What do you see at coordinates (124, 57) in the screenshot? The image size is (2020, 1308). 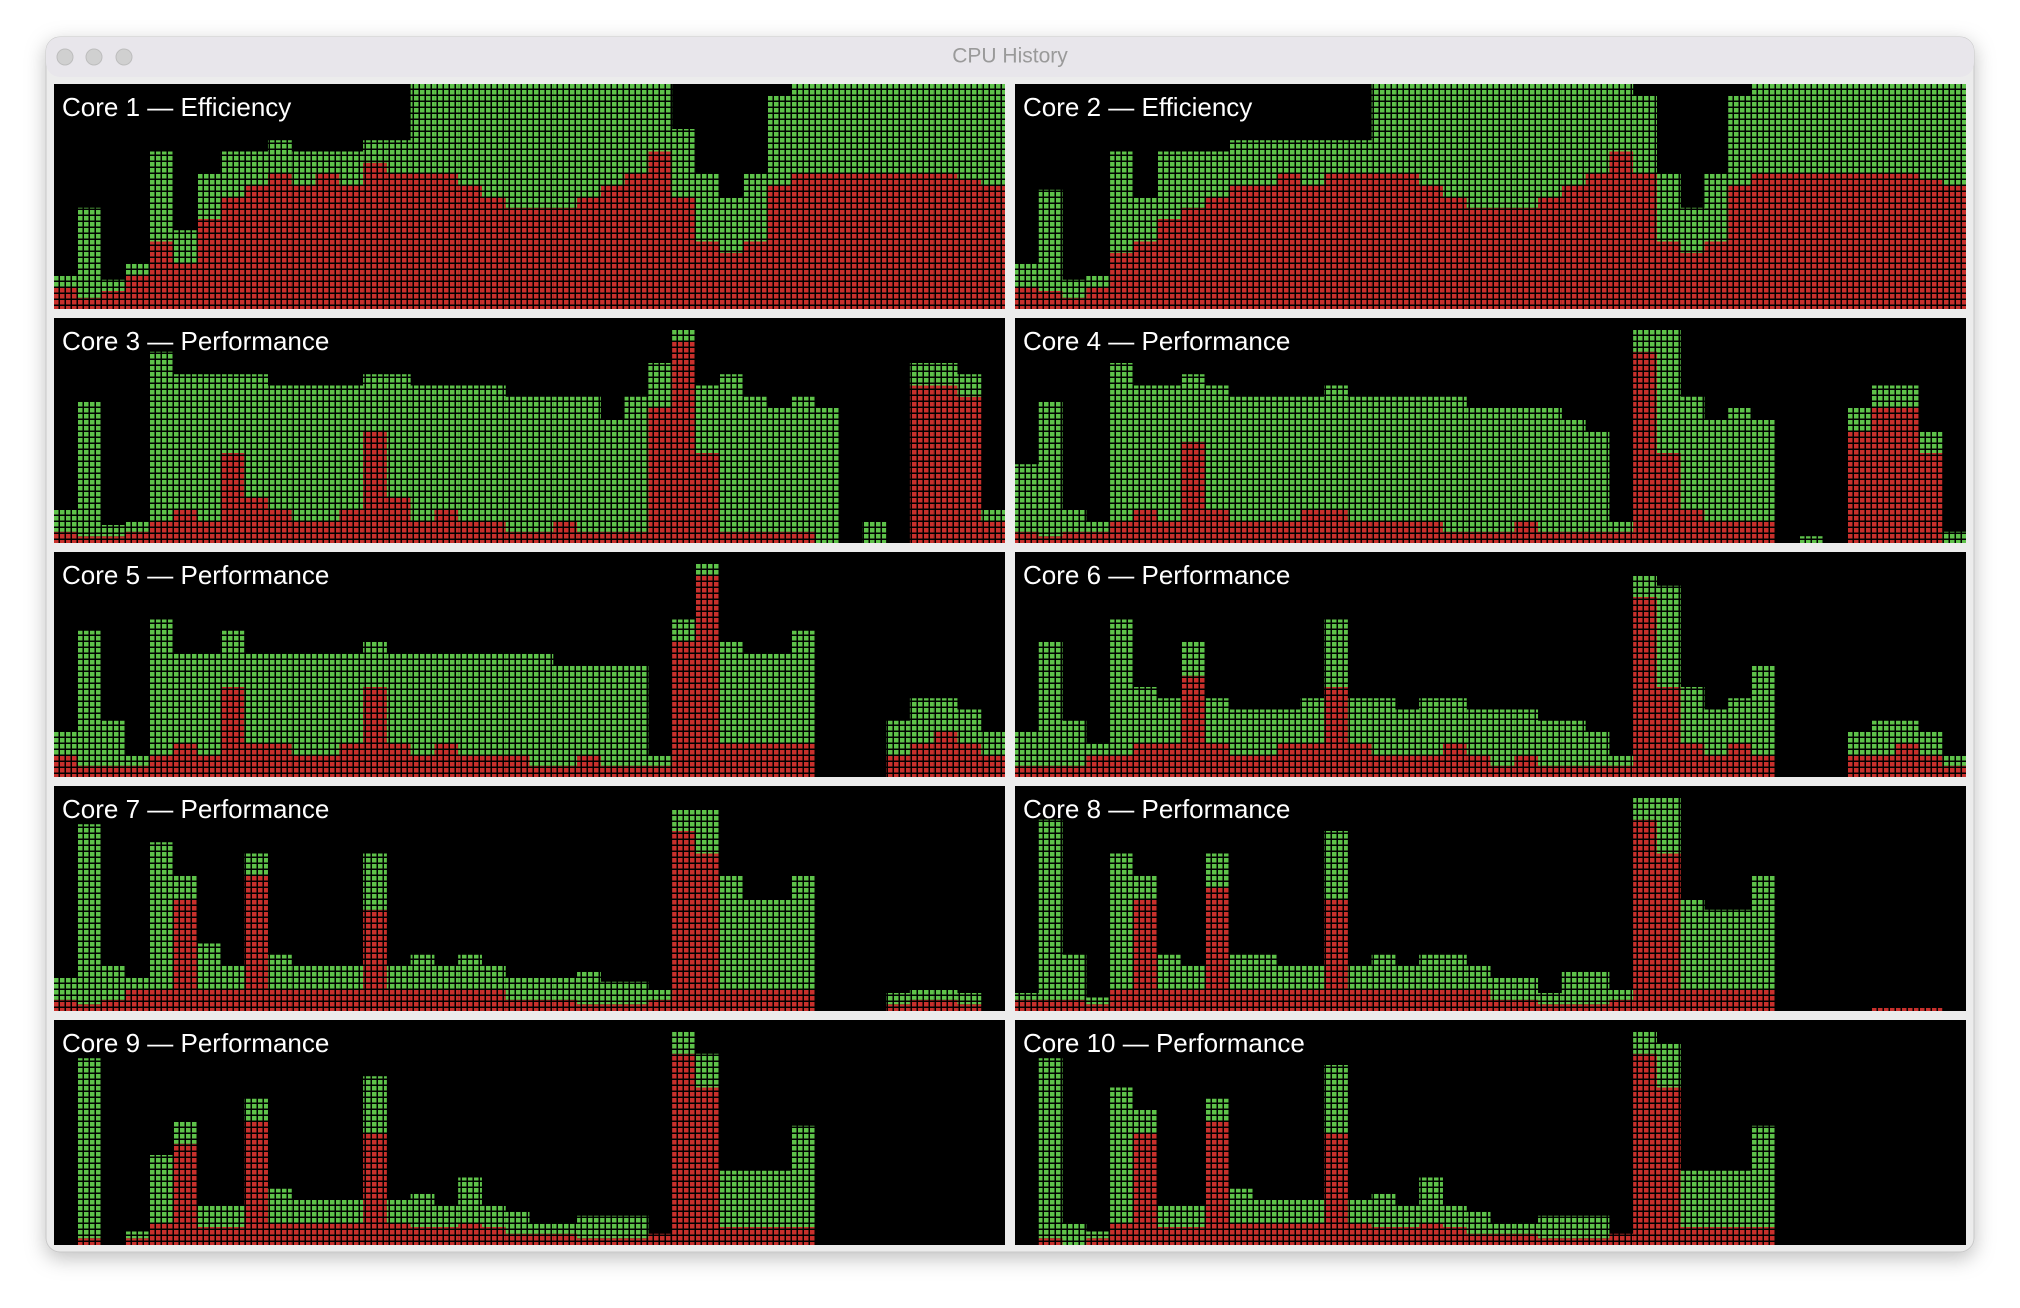 I see `zoom-button` at bounding box center [124, 57].